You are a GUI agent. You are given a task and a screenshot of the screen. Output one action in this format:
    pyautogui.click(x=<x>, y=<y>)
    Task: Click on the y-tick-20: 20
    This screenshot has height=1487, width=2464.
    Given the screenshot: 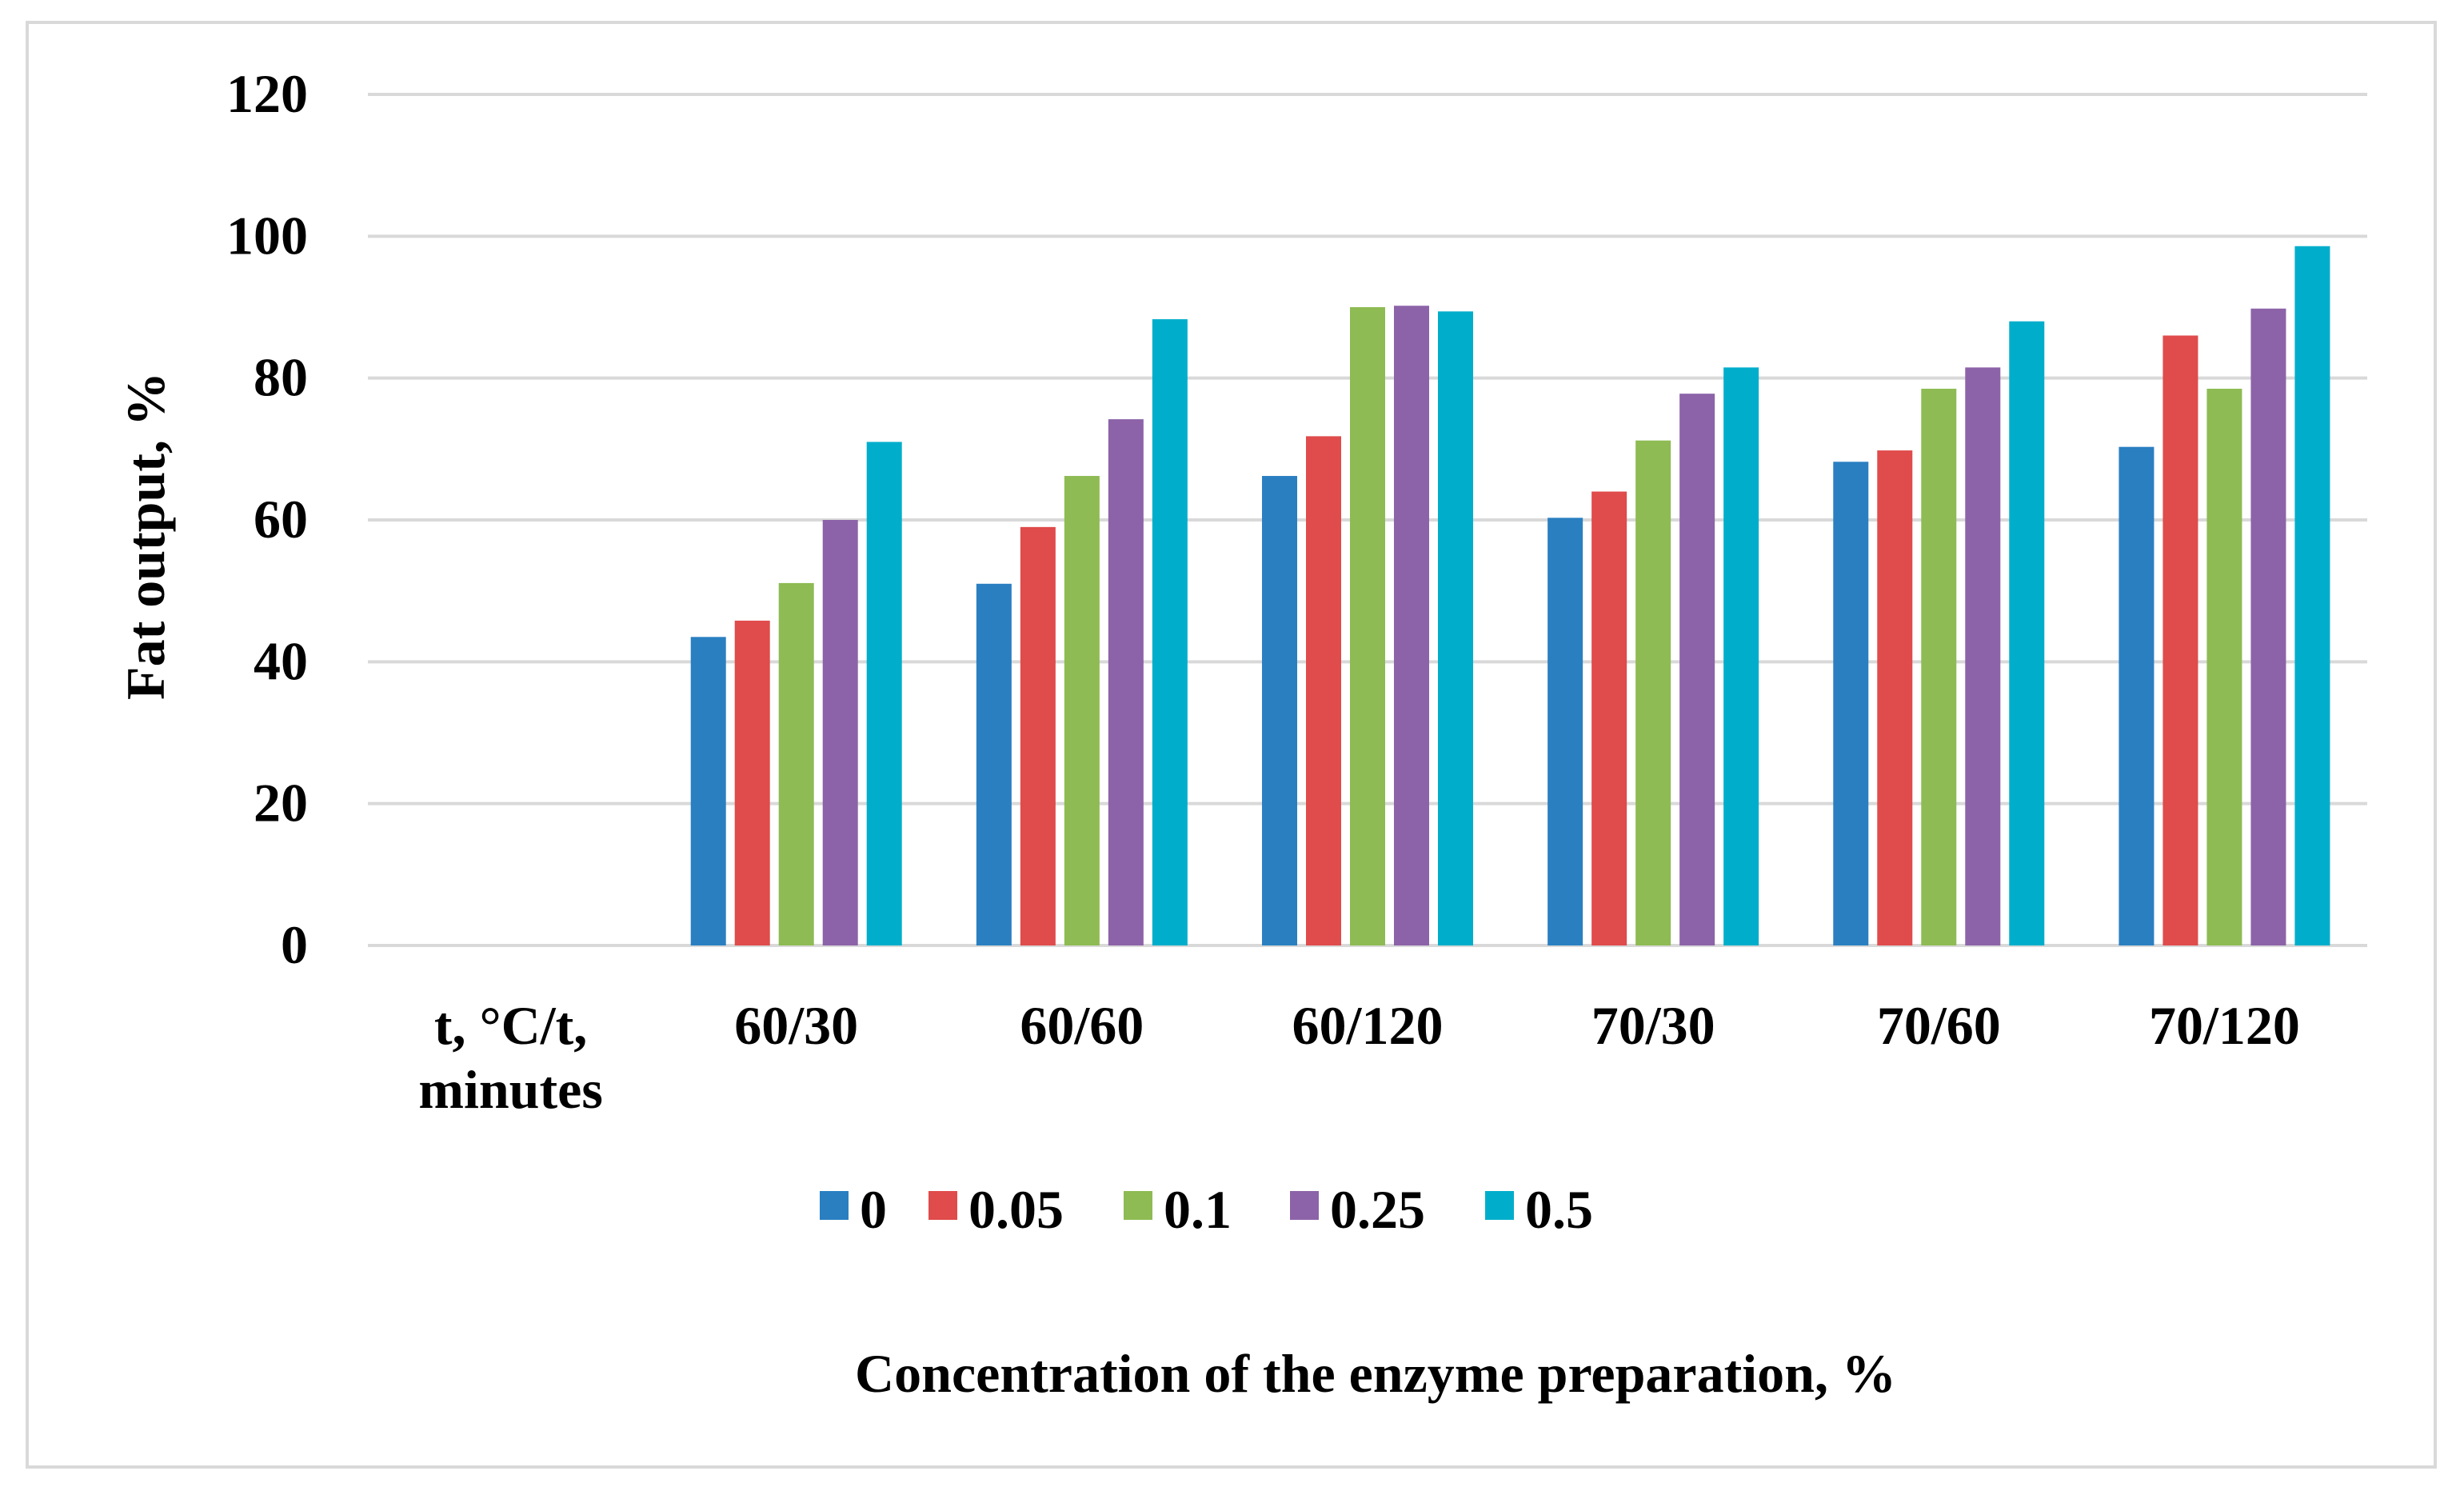 What is the action you would take?
    pyautogui.click(x=281, y=803)
    